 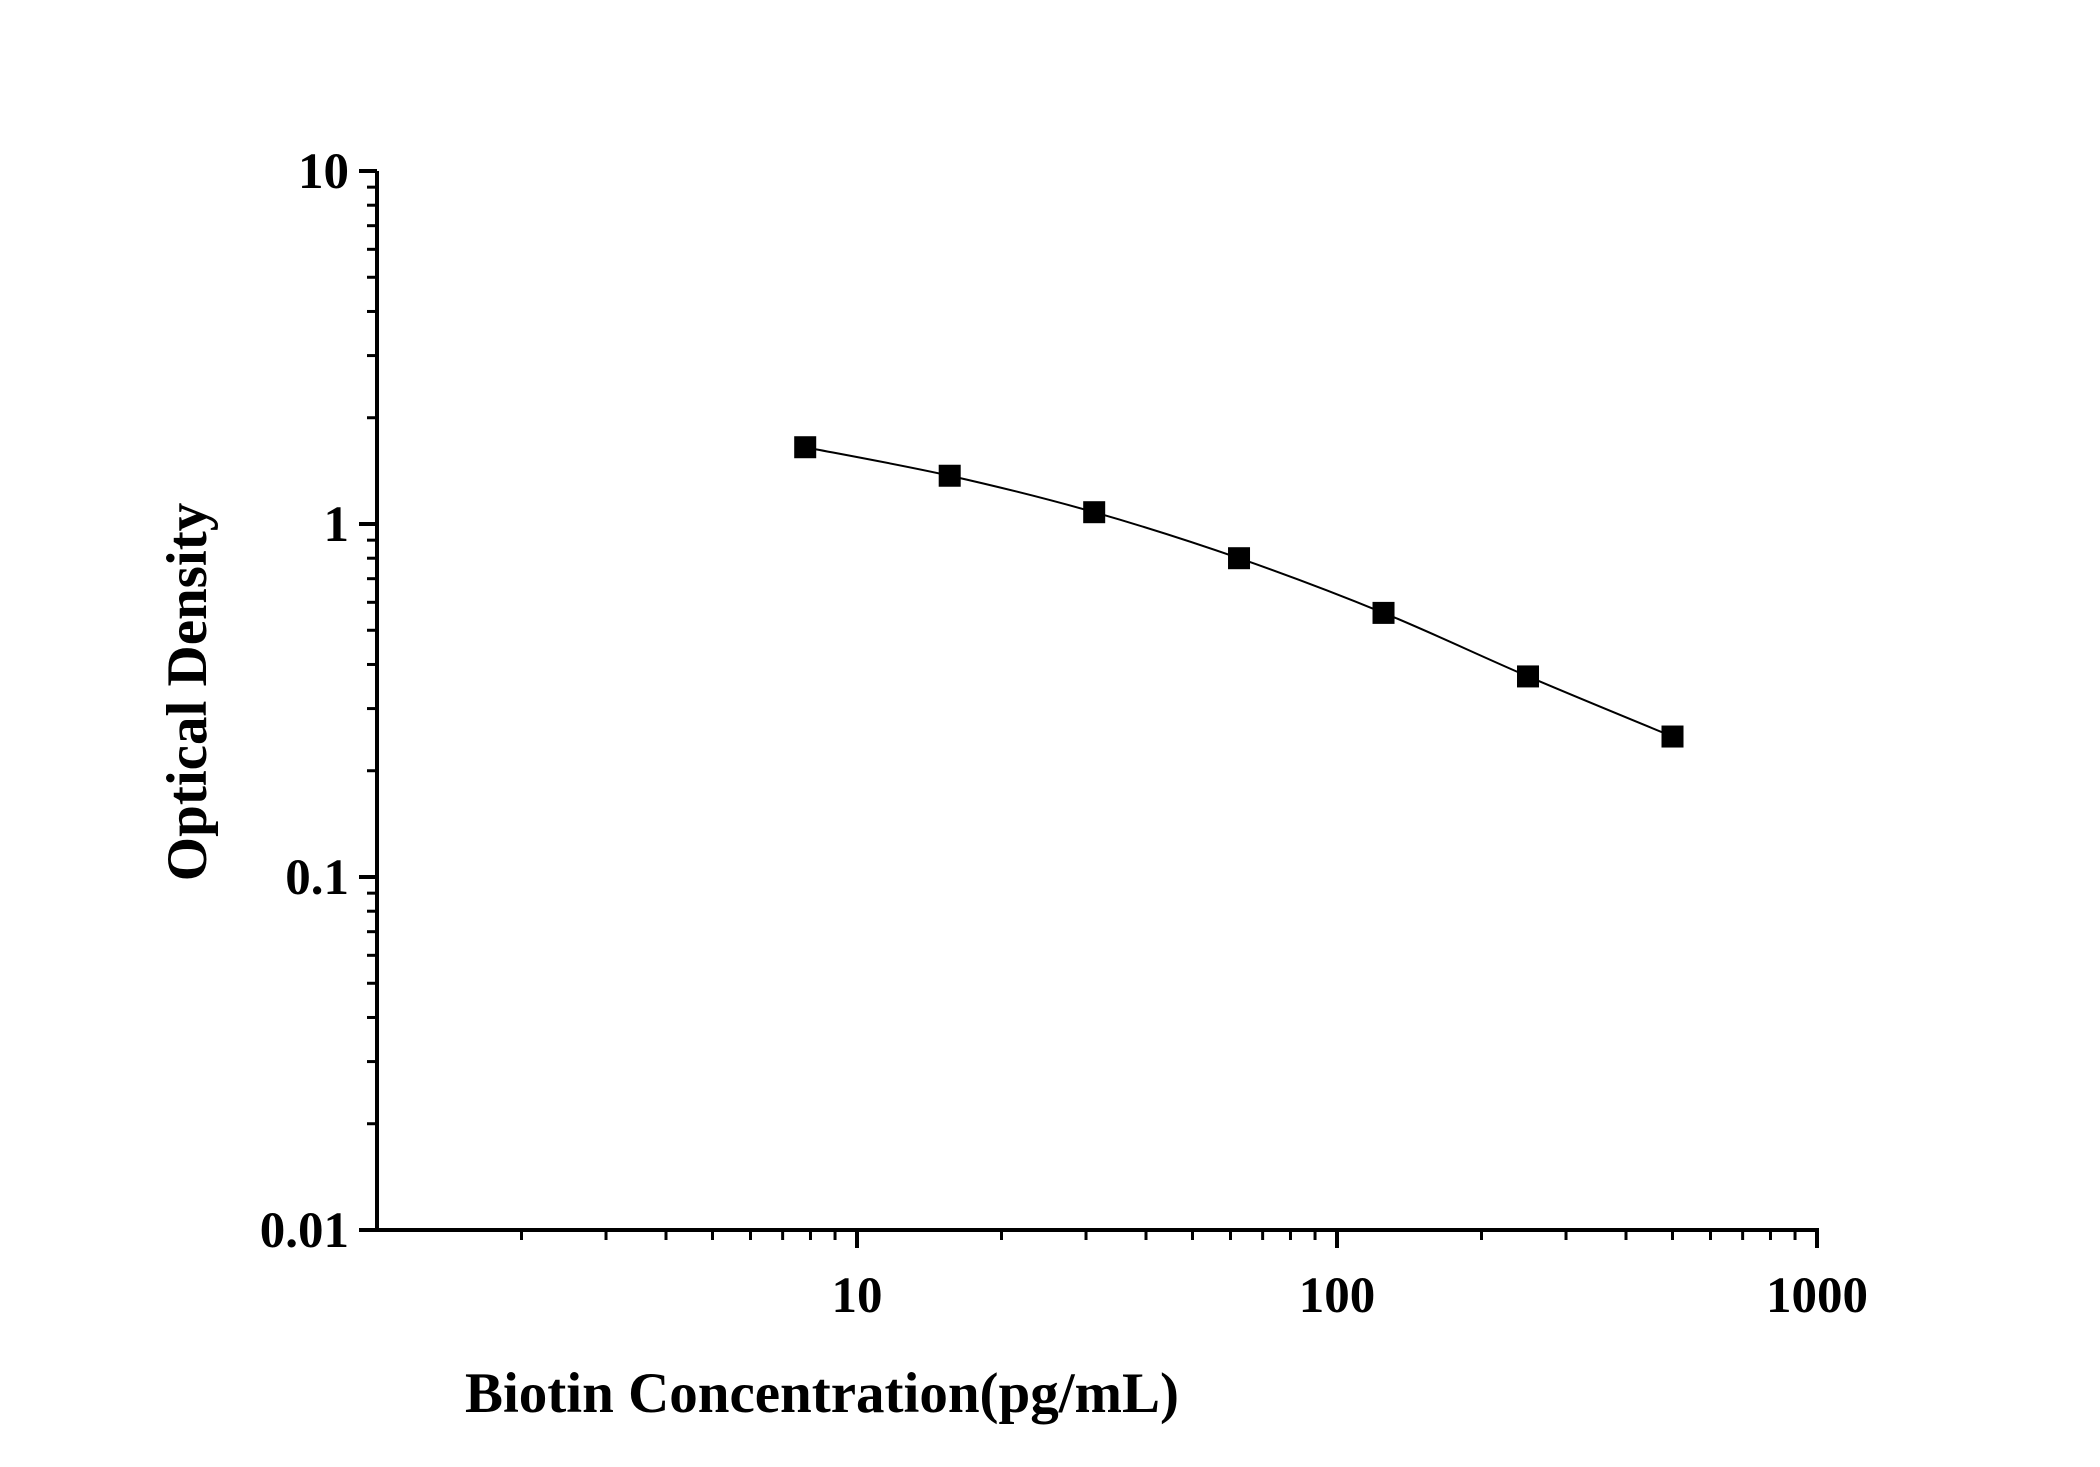 I want to click on series-layer, so click(x=1239, y=592).